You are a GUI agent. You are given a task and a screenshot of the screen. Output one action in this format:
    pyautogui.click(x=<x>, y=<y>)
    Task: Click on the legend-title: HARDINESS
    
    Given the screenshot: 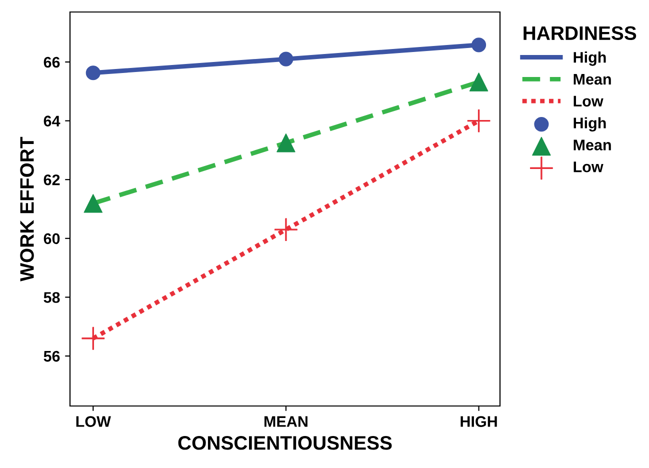 What is the action you would take?
    pyautogui.click(x=580, y=33)
    